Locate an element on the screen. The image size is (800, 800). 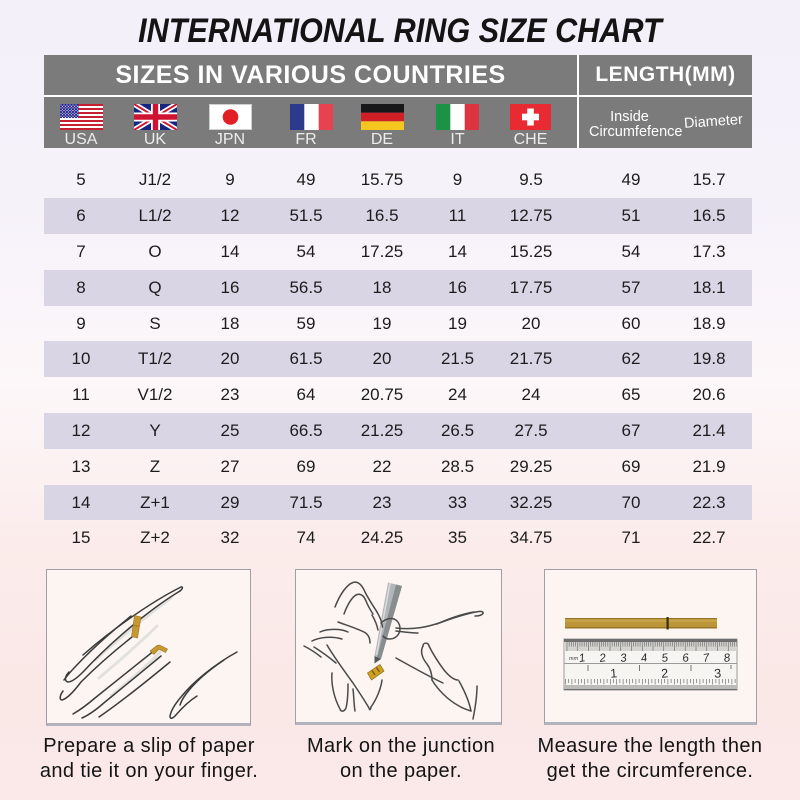
svg-text: 7 is located at coordinates (706, 658).